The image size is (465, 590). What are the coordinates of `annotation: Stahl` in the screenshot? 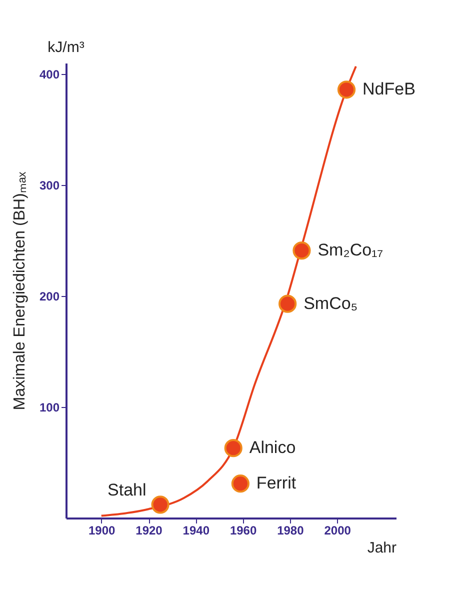 It's located at (127, 490).